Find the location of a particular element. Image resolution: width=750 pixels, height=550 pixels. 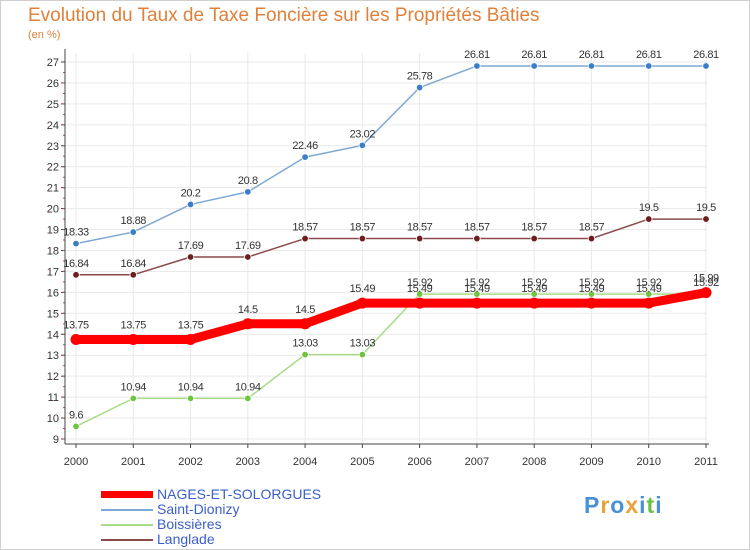

x-tick-label: 2011 is located at coordinates (706, 462).